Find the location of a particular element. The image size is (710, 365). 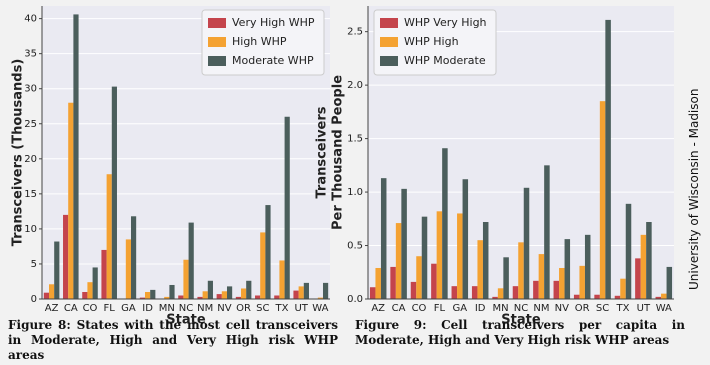

x-tick-label: CO is located at coordinates (90, 308).